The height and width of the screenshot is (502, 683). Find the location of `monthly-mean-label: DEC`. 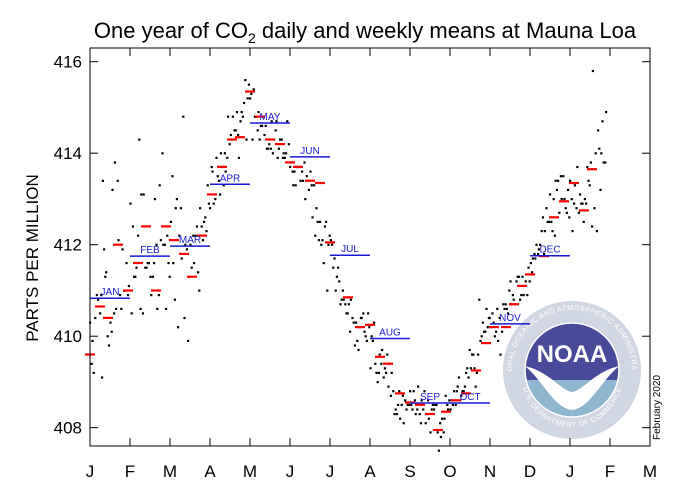

monthly-mean-label: DEC is located at coordinates (549, 250).